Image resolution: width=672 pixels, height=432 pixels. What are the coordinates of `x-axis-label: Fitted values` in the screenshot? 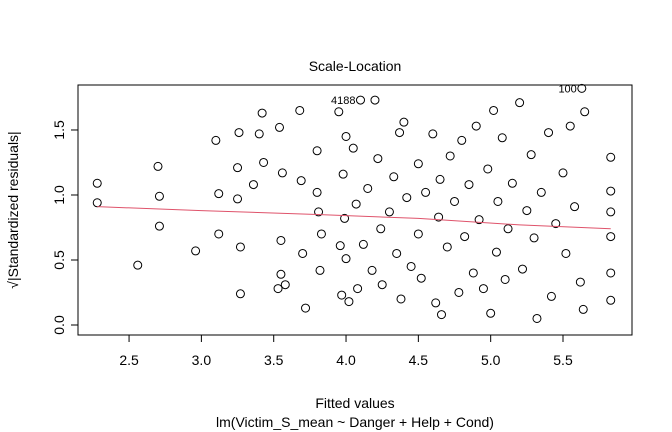 It's located at (354, 403).